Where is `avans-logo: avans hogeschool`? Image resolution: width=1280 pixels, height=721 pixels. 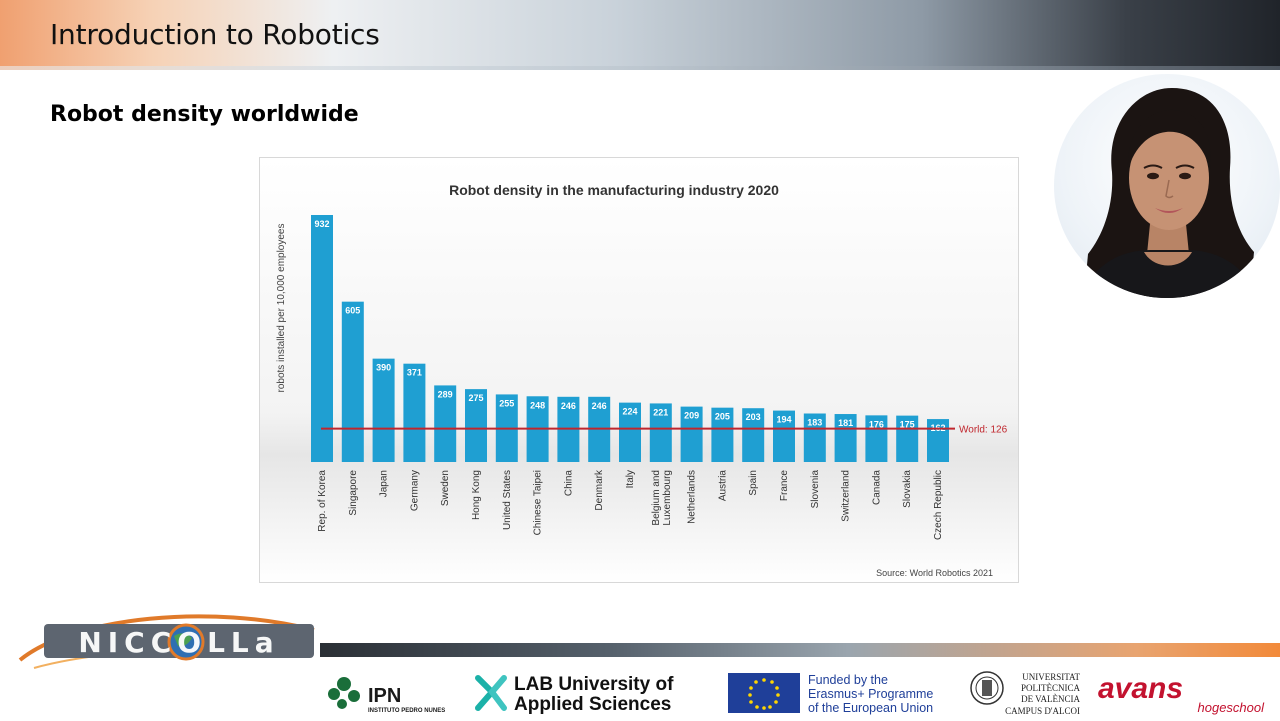 avans-logo: avans hogeschool is located at coordinates (1182, 693).